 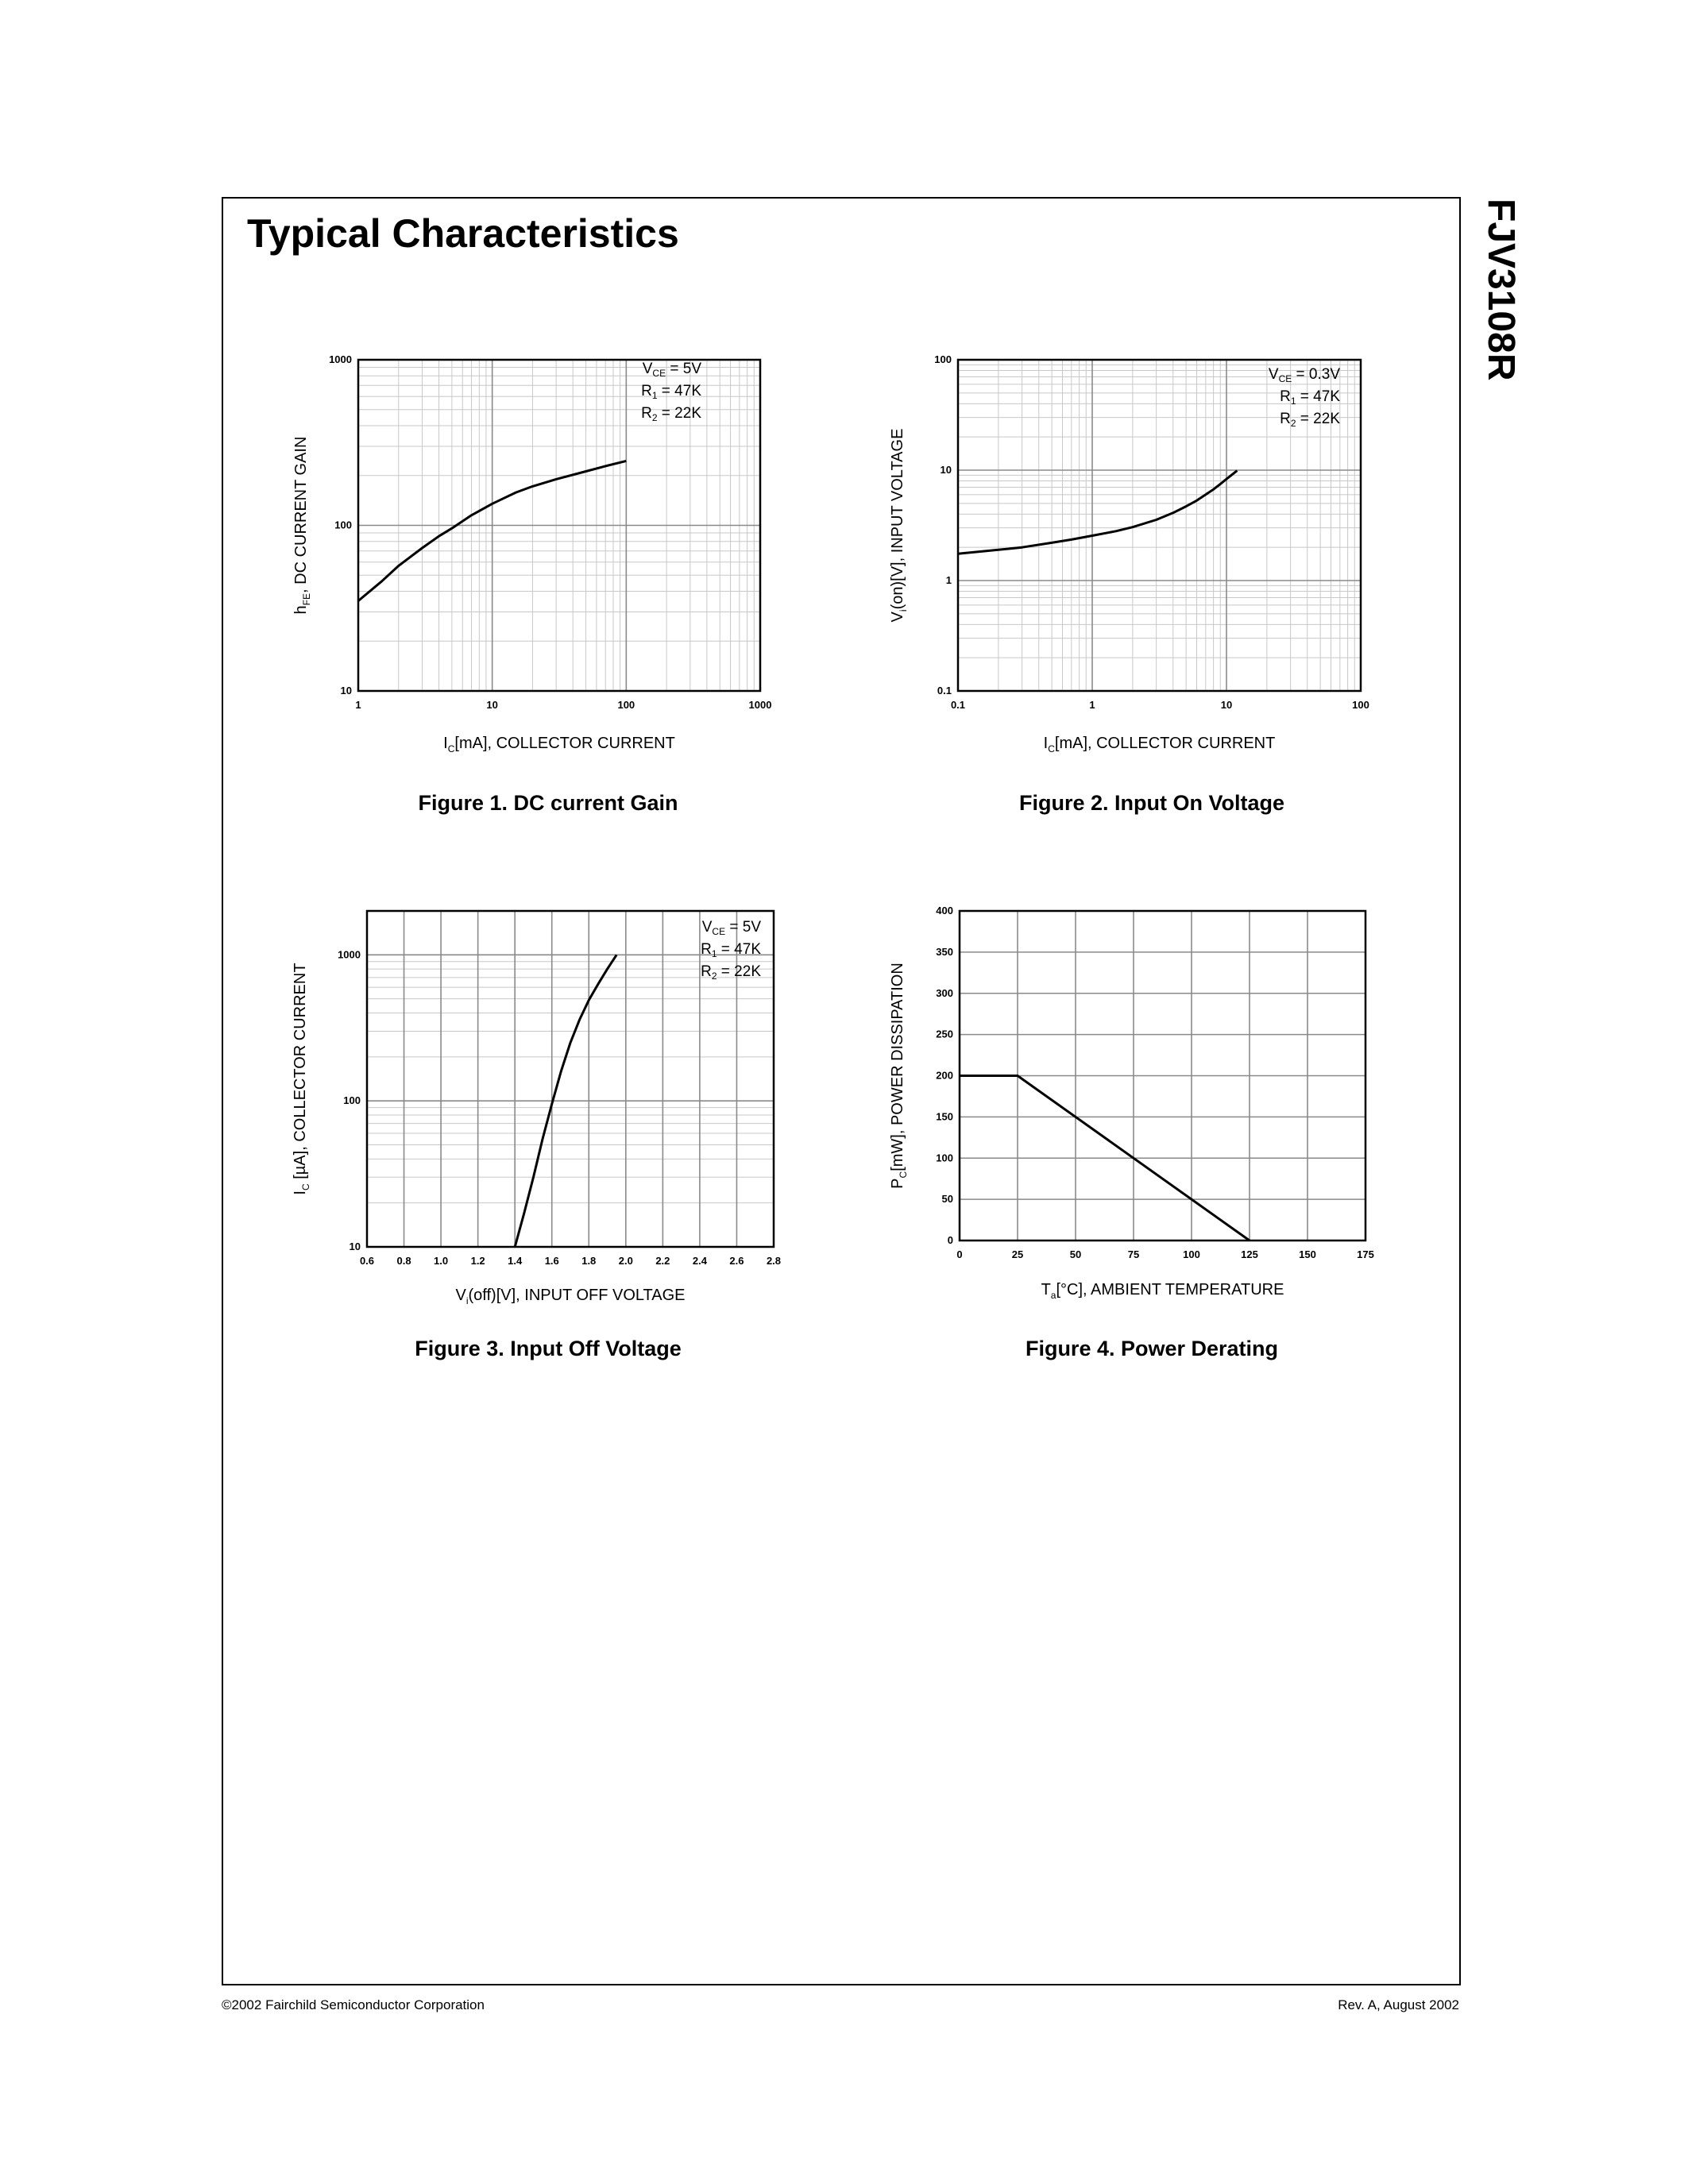 What do you see at coordinates (945, 952) in the screenshot?
I see `y-tick-label: 350` at bounding box center [945, 952].